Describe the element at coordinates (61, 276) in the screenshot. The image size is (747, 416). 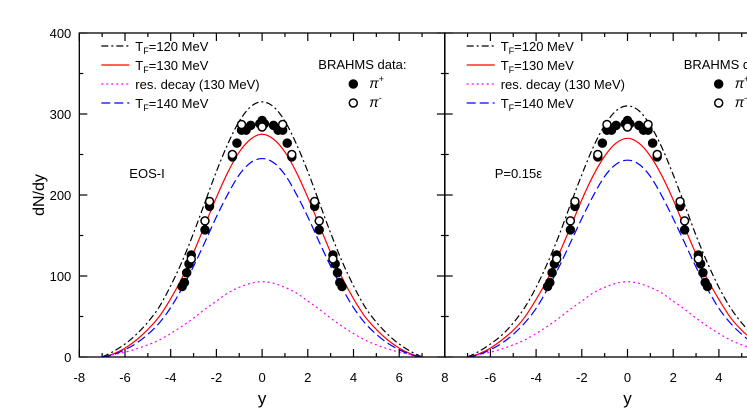
I see `y-tick-label: 100` at that location.